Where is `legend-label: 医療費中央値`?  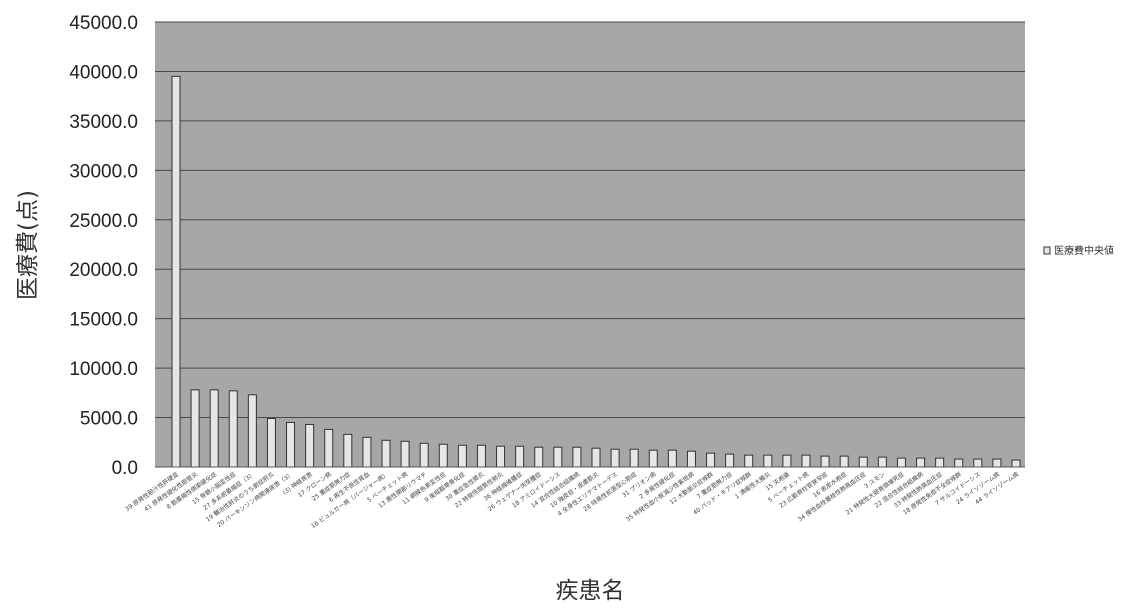 legend-label: 医療費中央値 is located at coordinates (1084, 250).